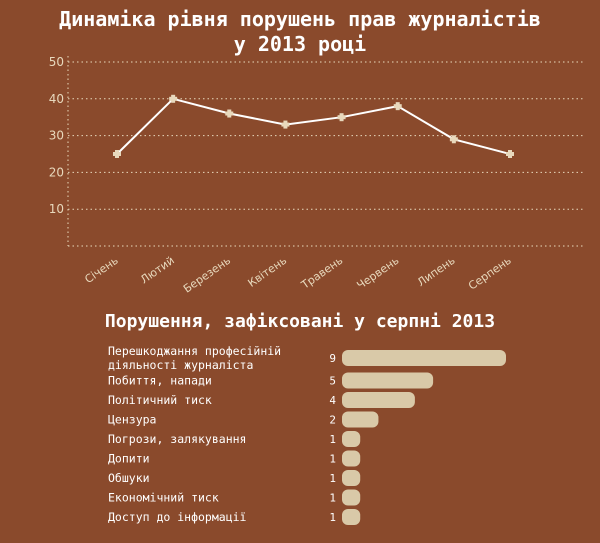 This screenshot has width=600, height=543. Describe the element at coordinates (377, 273) in the screenshot. I see `x-tick-label: Червень` at that location.